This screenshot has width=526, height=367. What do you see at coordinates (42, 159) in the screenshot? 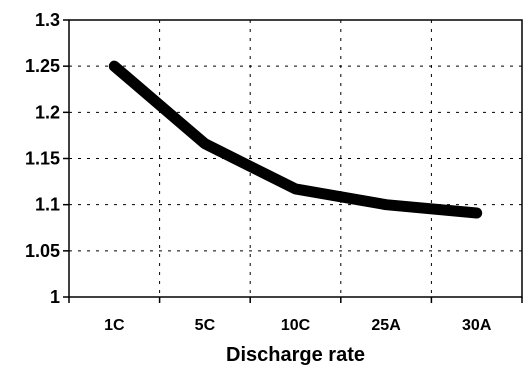
I see `y-tick-label: 1.15` at bounding box center [42, 159].